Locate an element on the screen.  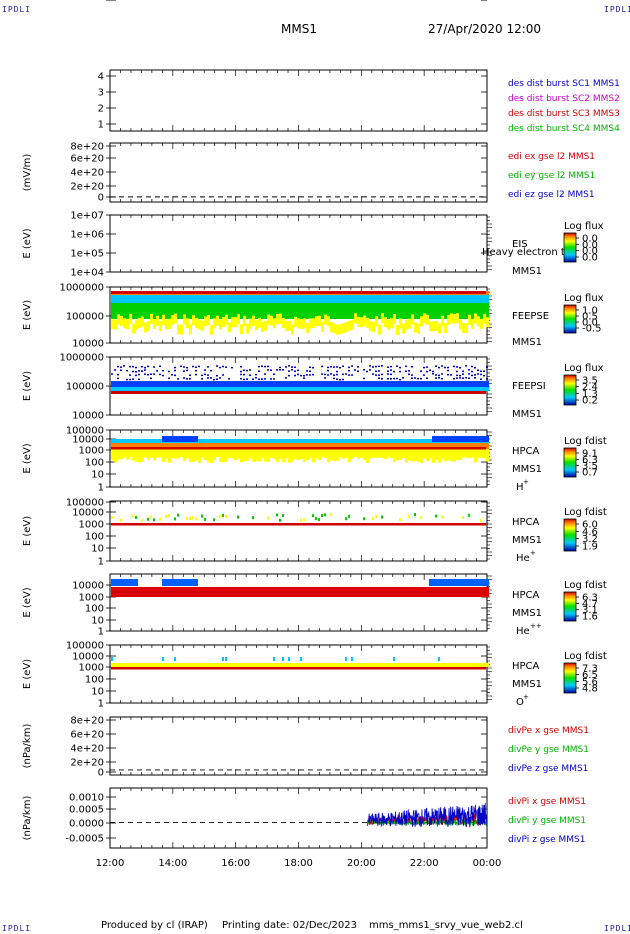
ytick-label: 1e+06 is located at coordinates (87, 235).